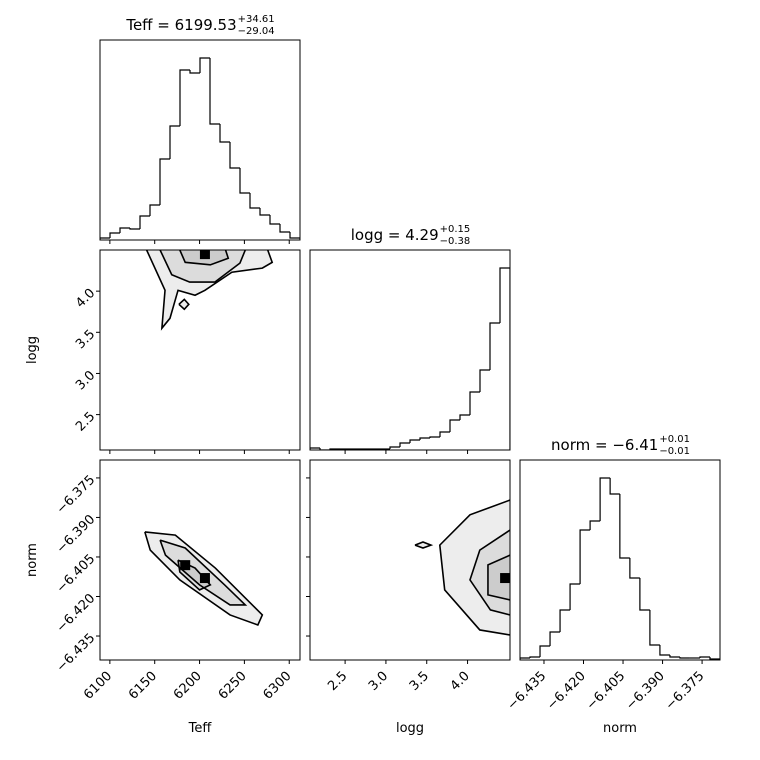  Describe the element at coordinates (85, 380) in the screenshot. I see `y-tick-label: 3.0` at that location.